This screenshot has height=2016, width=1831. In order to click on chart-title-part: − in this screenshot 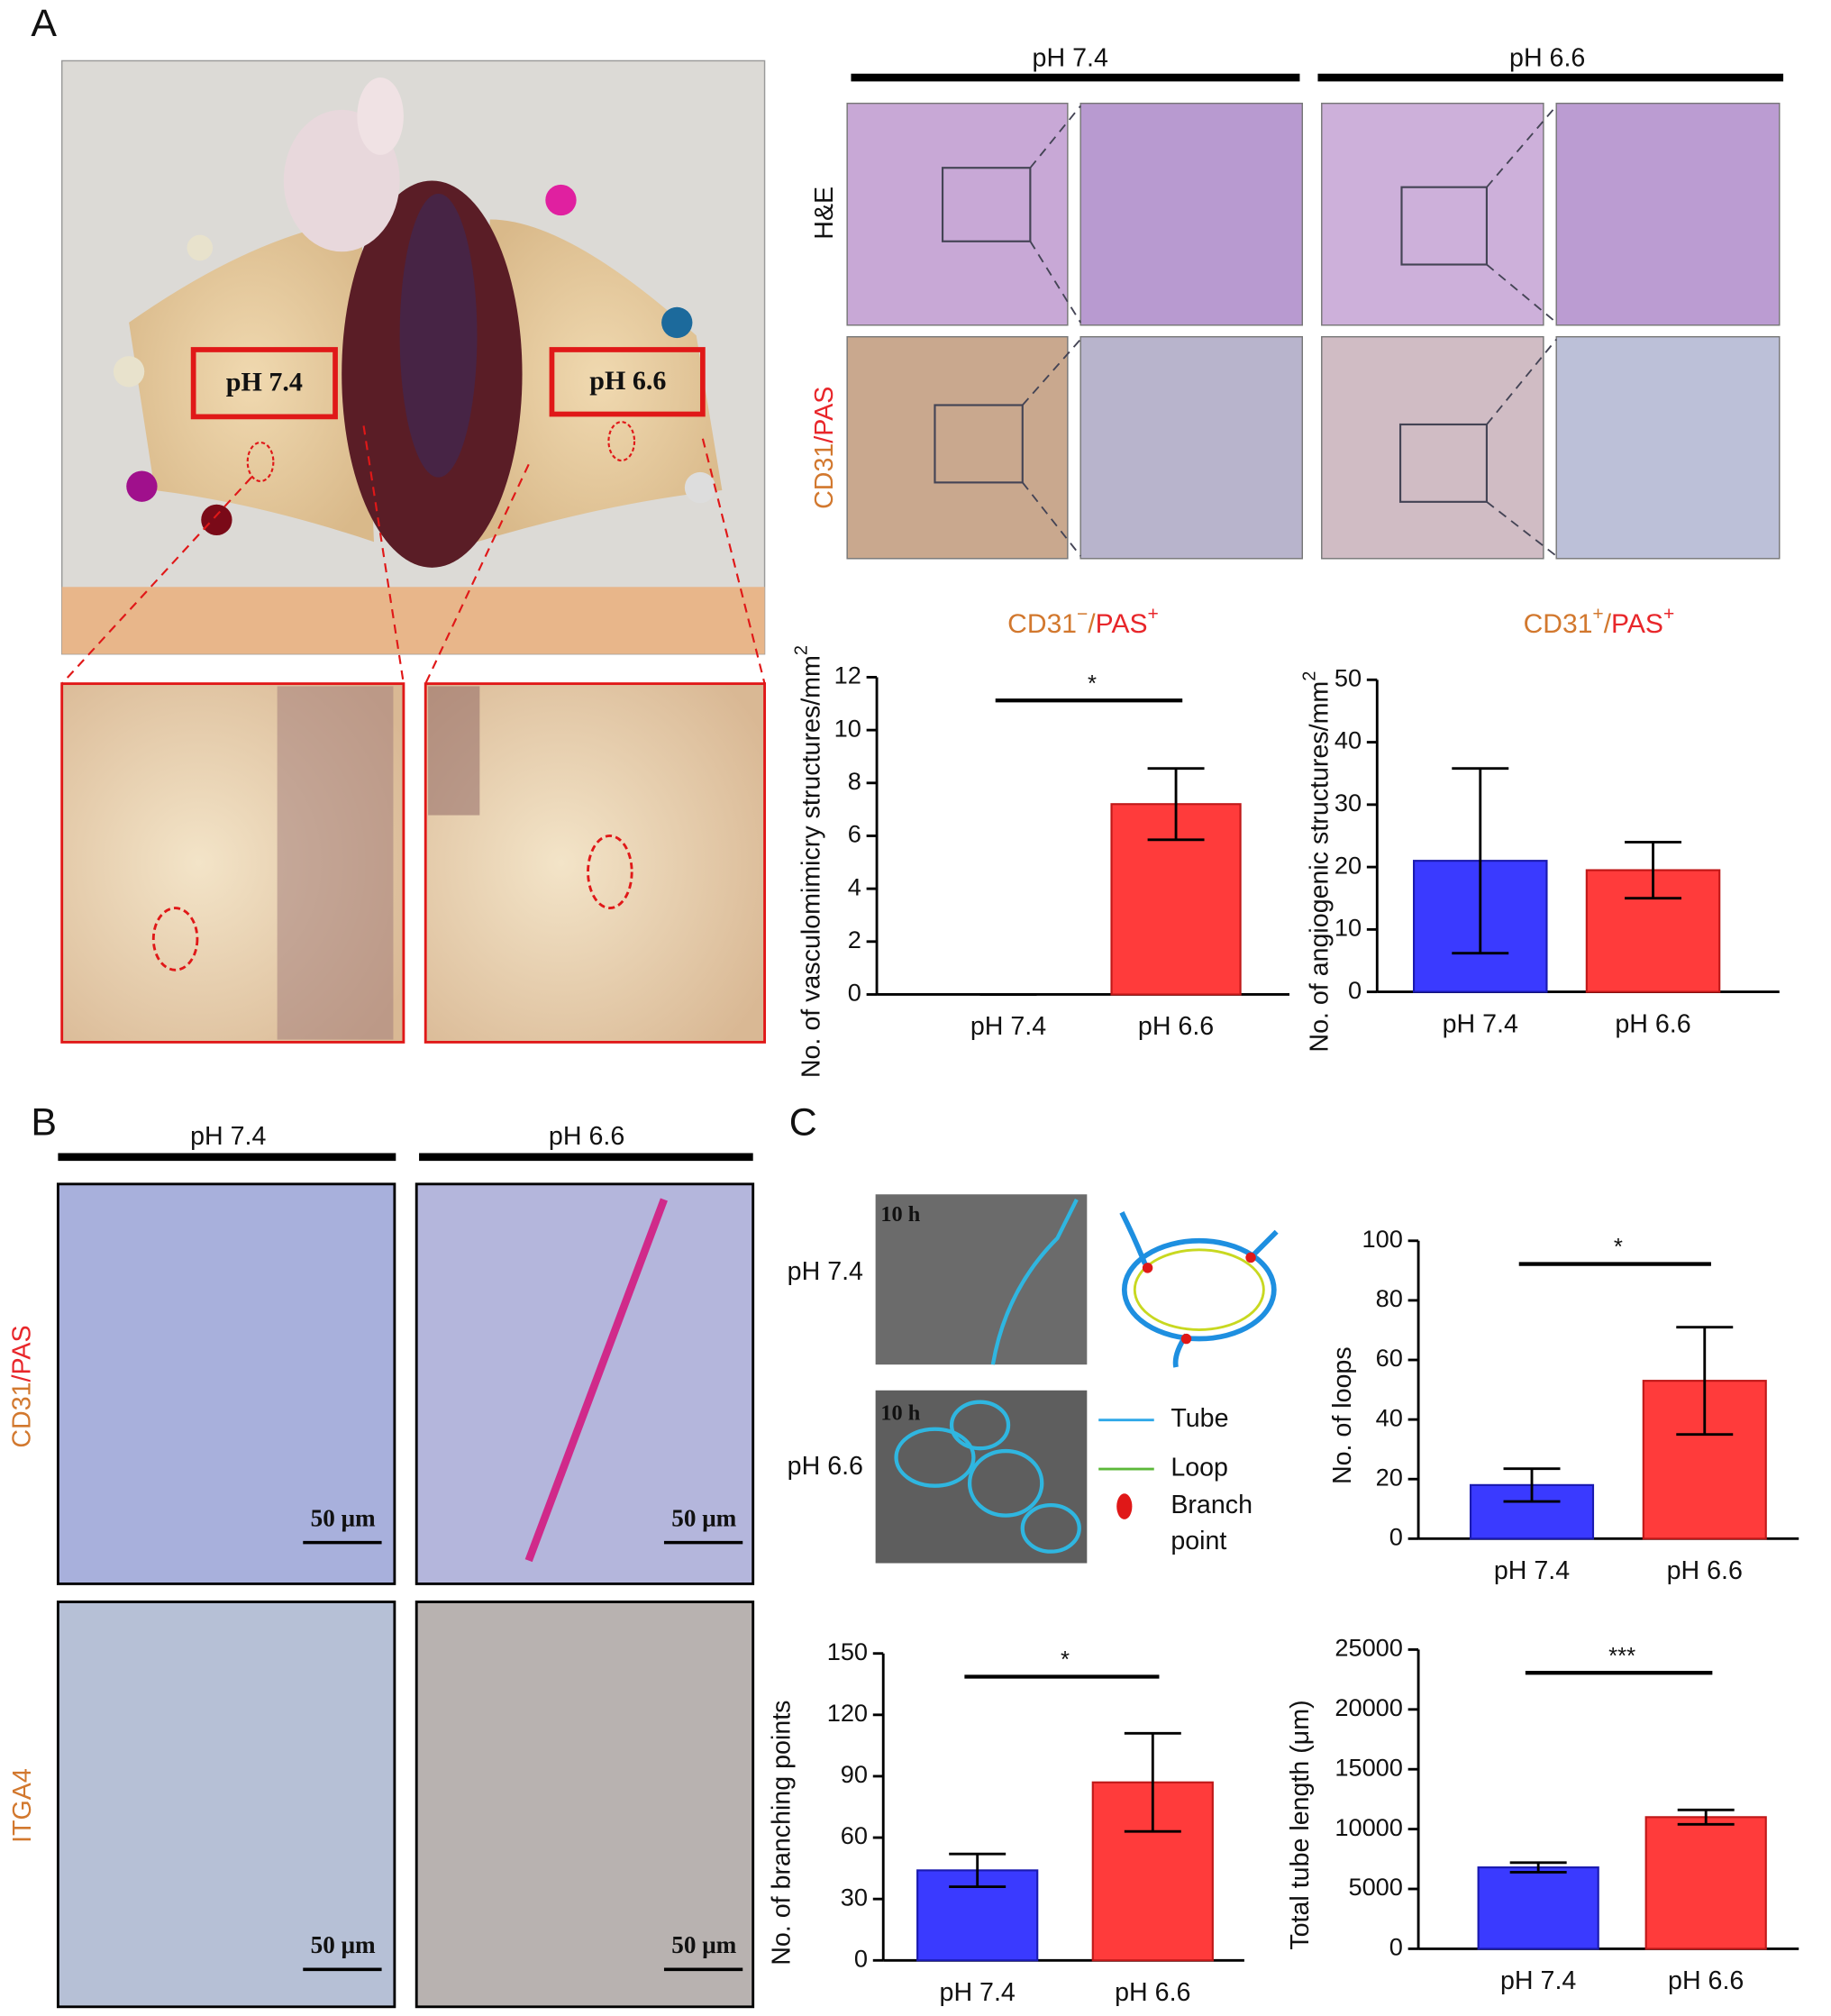, I will do `click(1082, 614)`.